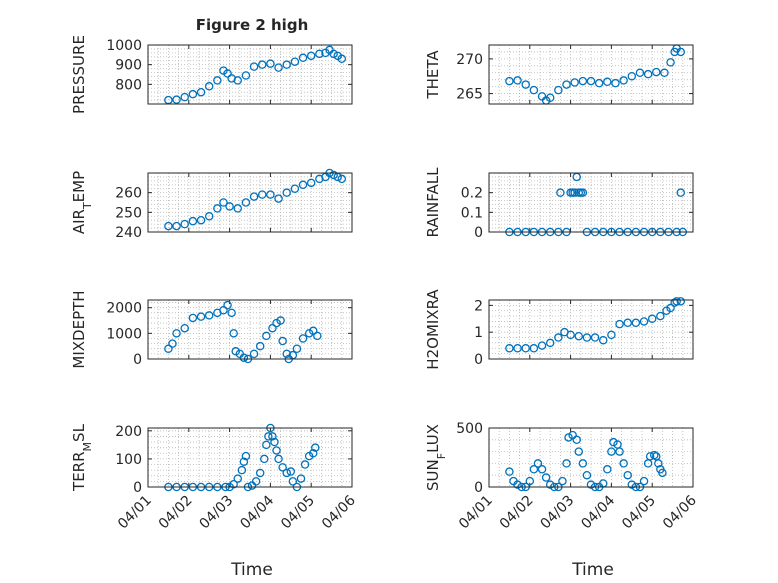 This screenshot has width=778, height=583. Describe the element at coordinates (252, 25) in the screenshot. I see `figure-title: Figure 2 high` at that location.